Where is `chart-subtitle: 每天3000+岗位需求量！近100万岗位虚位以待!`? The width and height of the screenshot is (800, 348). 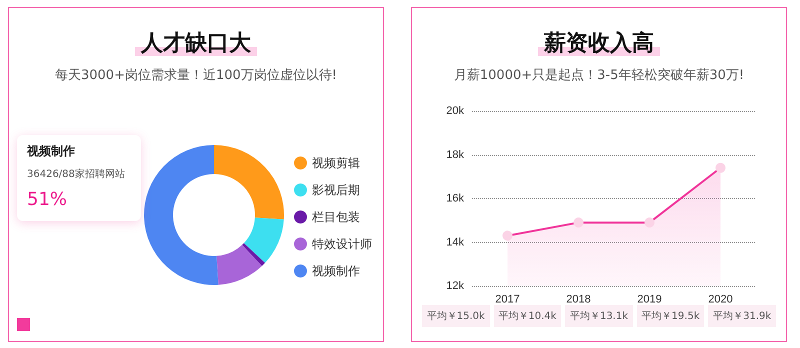 chart-subtitle: 每天3000+岗位需求量！近100万岗位虚位以待! is located at coordinates (196, 75).